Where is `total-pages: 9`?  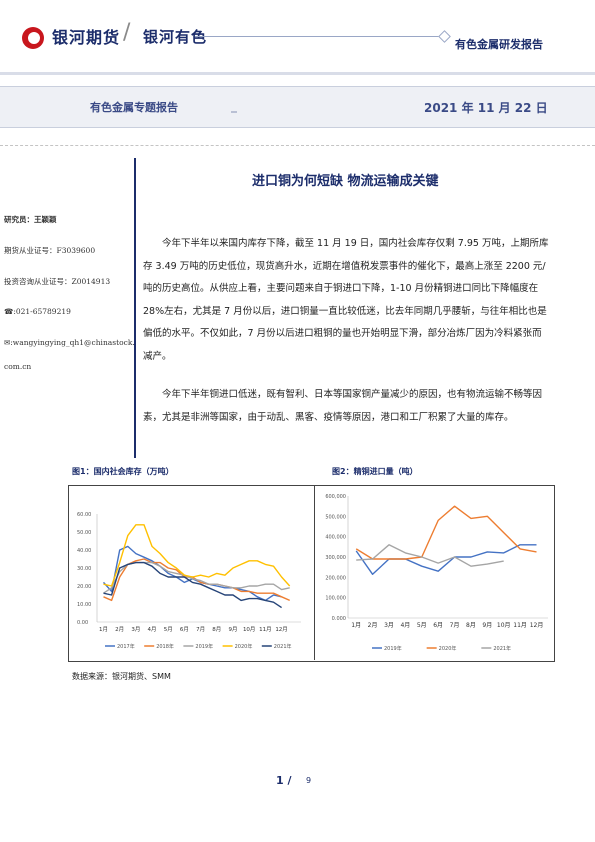 total-pages: 9 is located at coordinates (309, 780).